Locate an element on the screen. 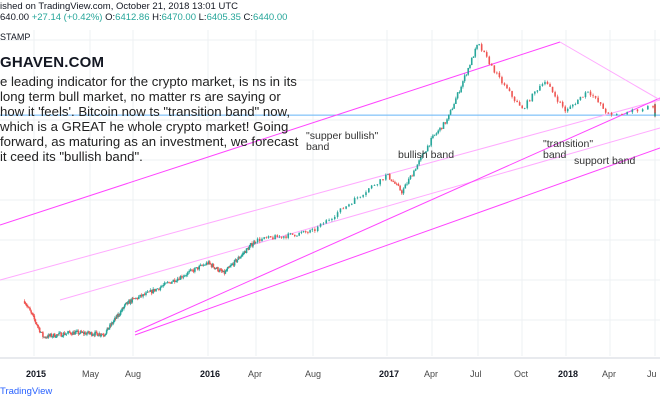  x-tick-label: 2016 is located at coordinates (210, 374).